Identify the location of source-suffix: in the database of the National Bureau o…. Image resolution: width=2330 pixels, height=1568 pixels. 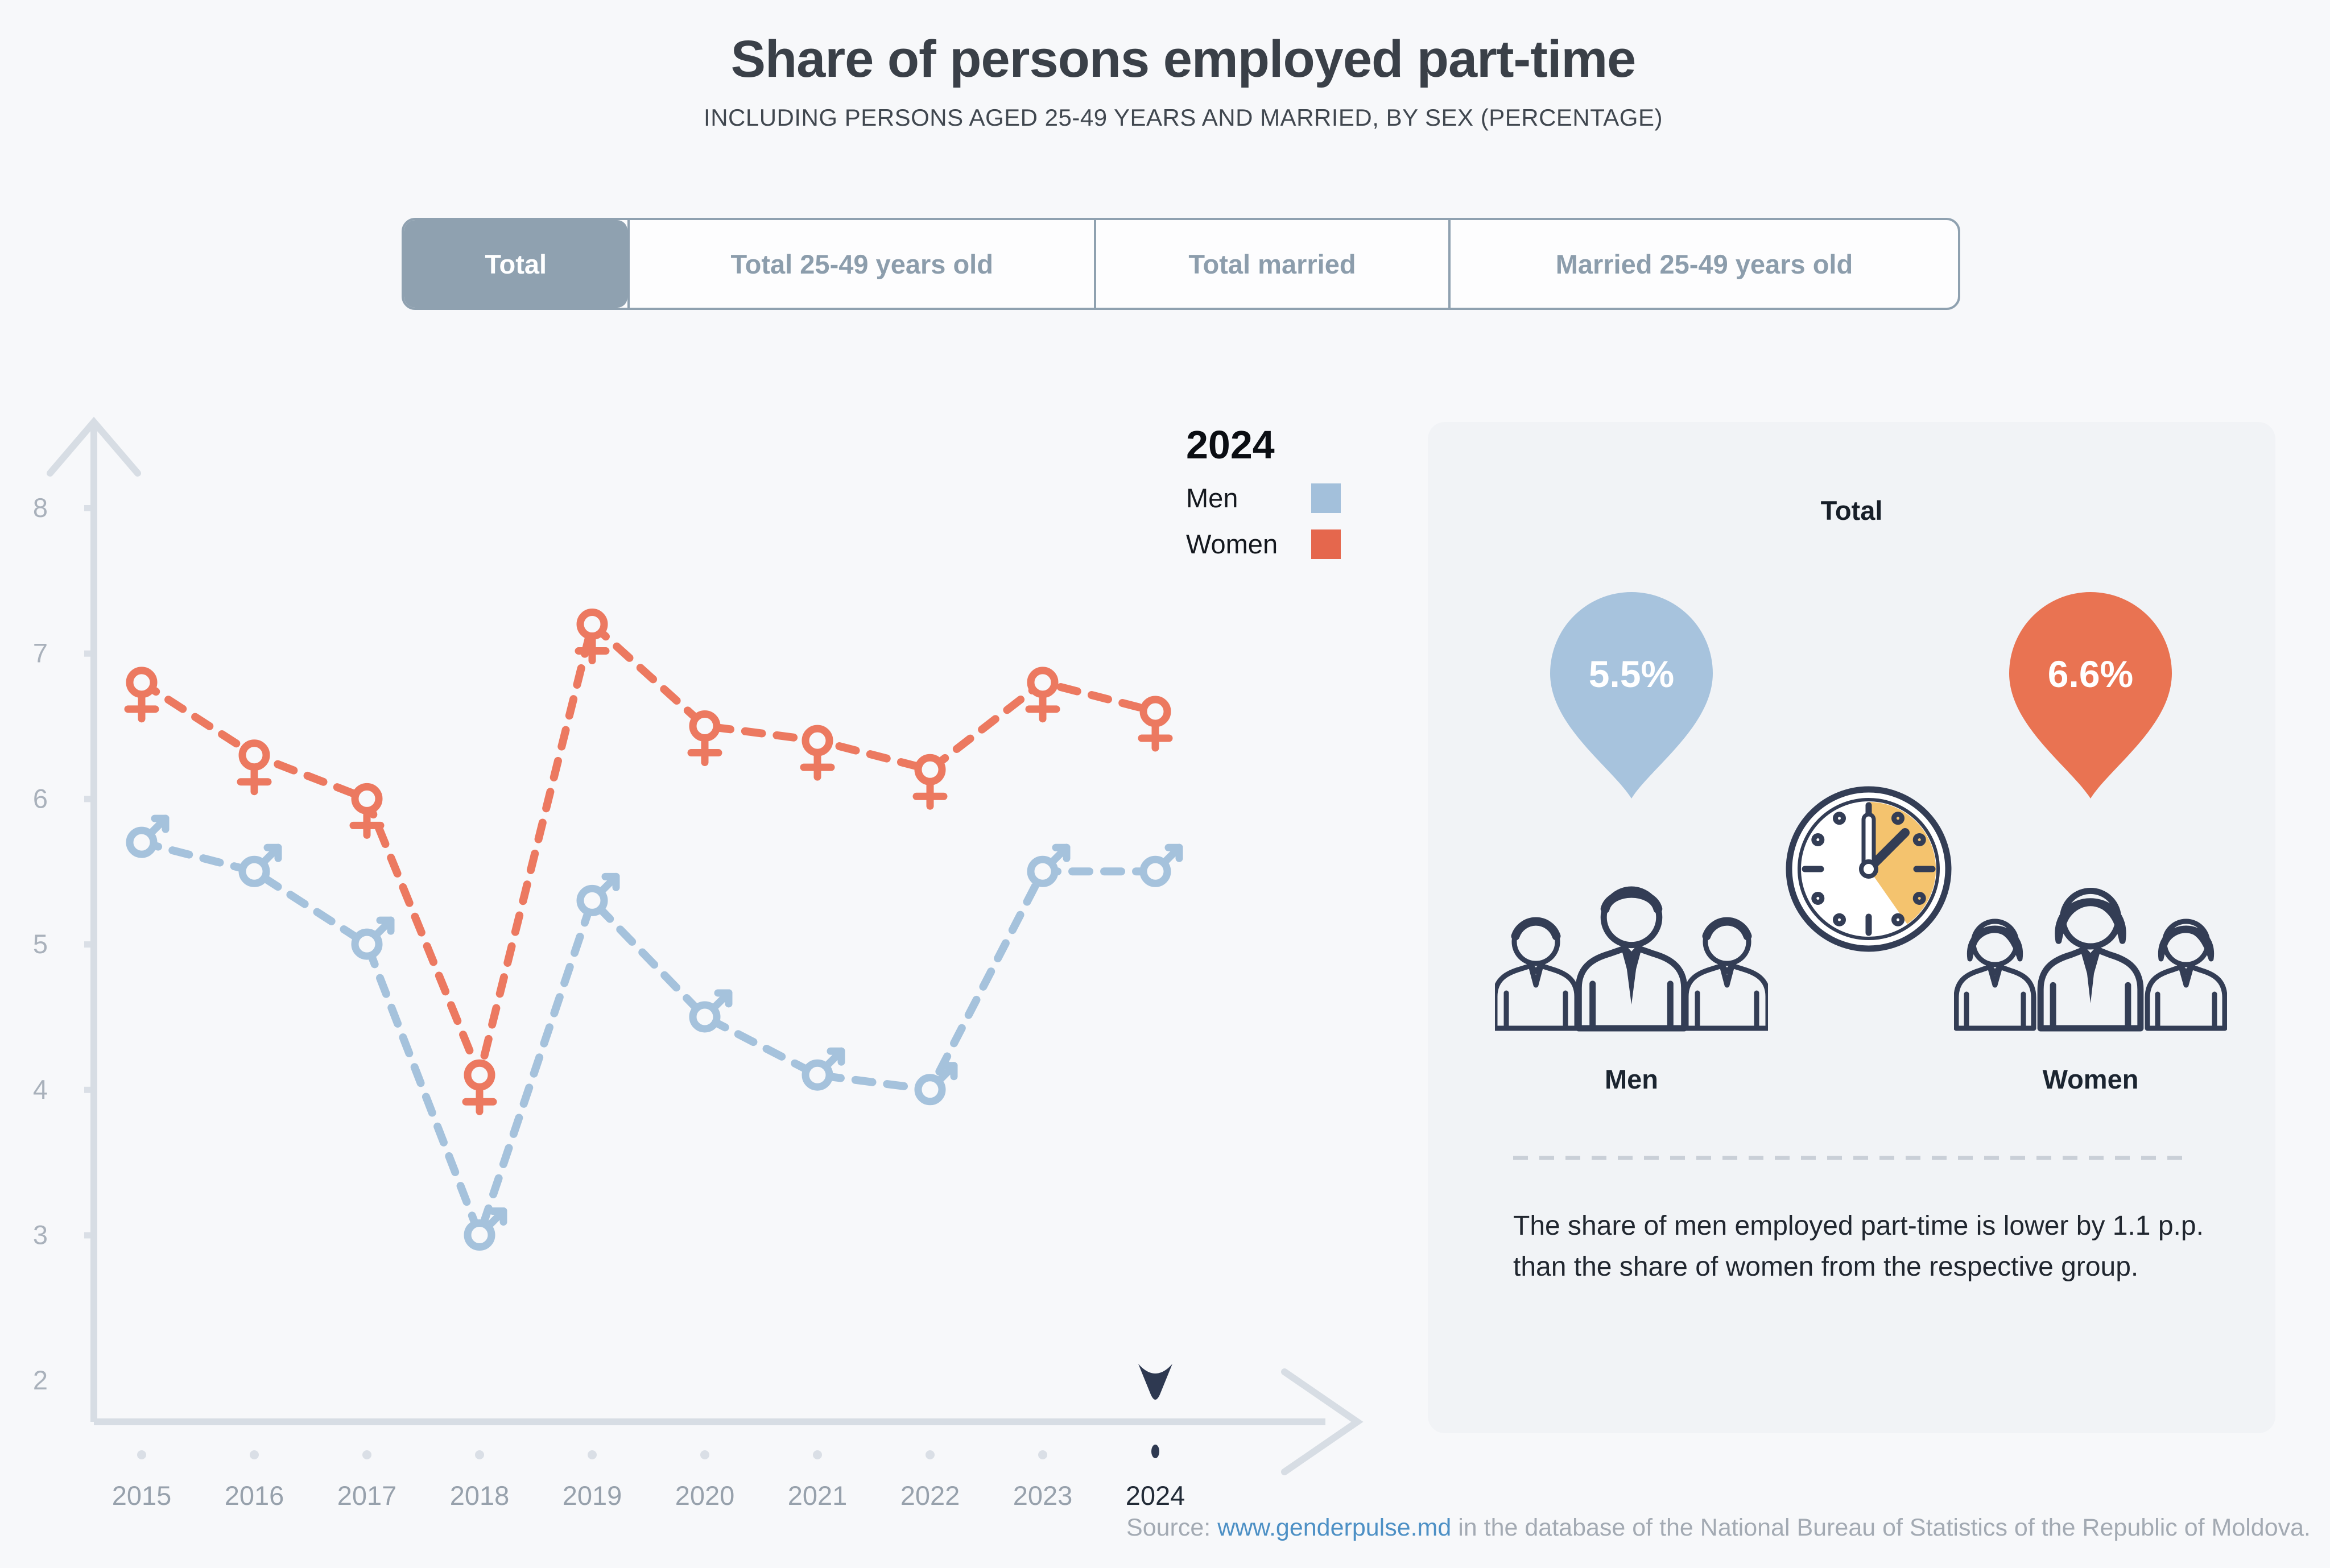
(1881, 1527).